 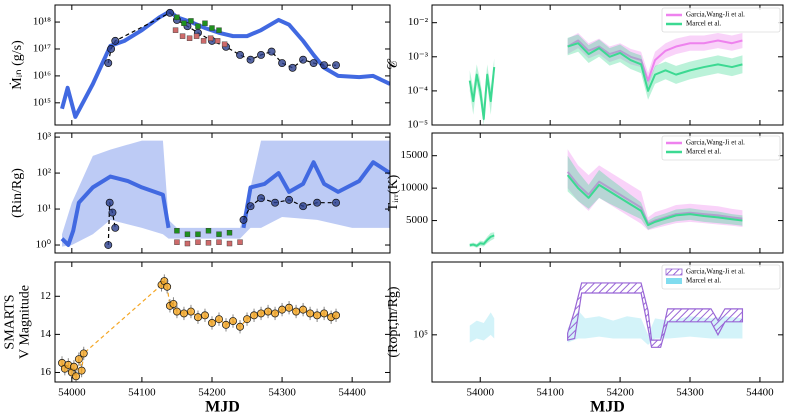 What do you see at coordinates (415, 188) in the screenshot?
I see `y-tick-label: 10000` at bounding box center [415, 188].